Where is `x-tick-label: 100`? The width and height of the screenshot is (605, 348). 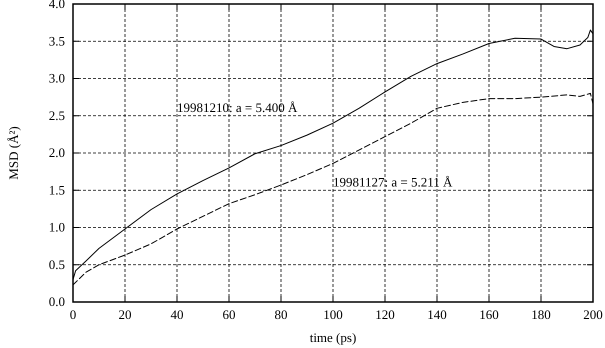
x-tick-label: 100 is located at coordinates (333, 314).